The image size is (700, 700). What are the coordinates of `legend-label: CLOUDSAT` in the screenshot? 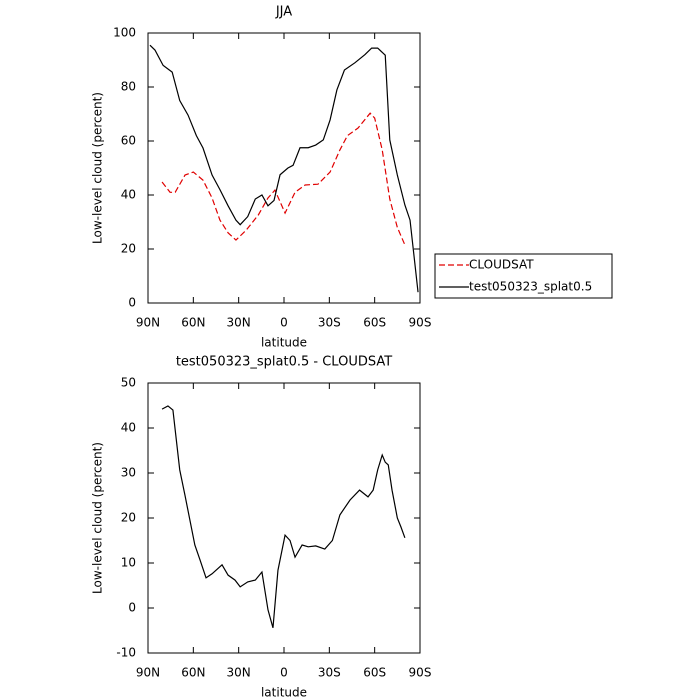 It's located at (501, 265).